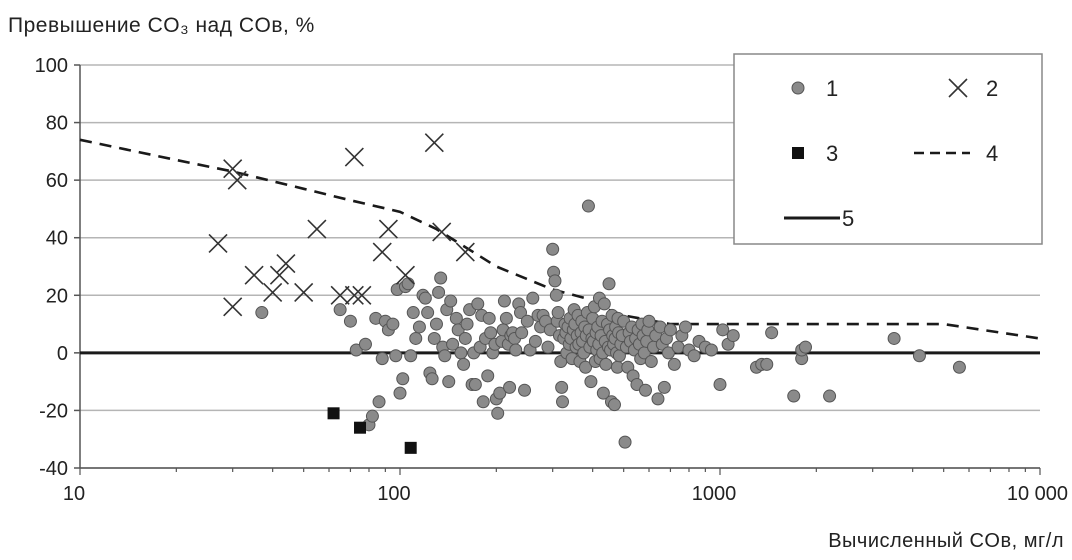 The width and height of the screenshot is (1072, 560). What do you see at coordinates (53, 411) in the screenshot?
I see `y-tick-label: -20` at bounding box center [53, 411].